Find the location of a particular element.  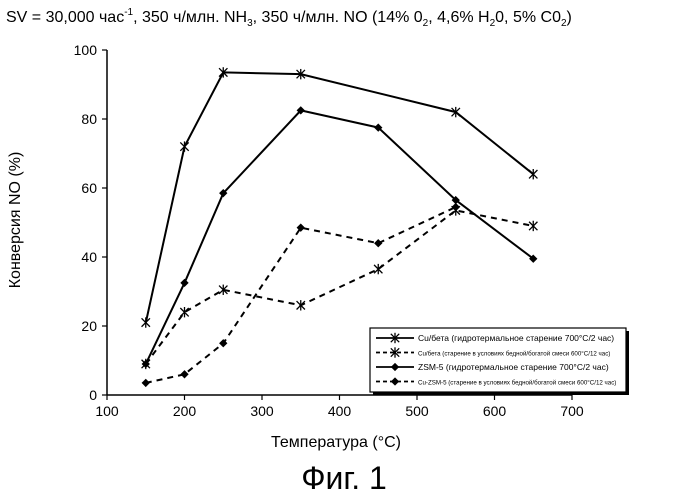

x-tick-label: 400 is located at coordinates (340, 411).